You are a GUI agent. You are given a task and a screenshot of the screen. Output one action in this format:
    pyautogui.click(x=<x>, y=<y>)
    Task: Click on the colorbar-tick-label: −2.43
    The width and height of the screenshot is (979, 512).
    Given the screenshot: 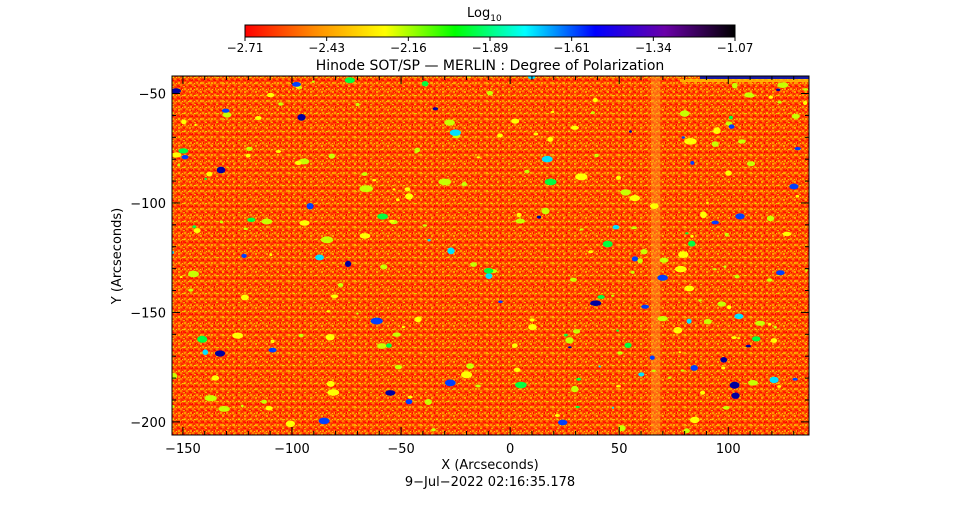 What is the action you would take?
    pyautogui.click(x=326, y=48)
    